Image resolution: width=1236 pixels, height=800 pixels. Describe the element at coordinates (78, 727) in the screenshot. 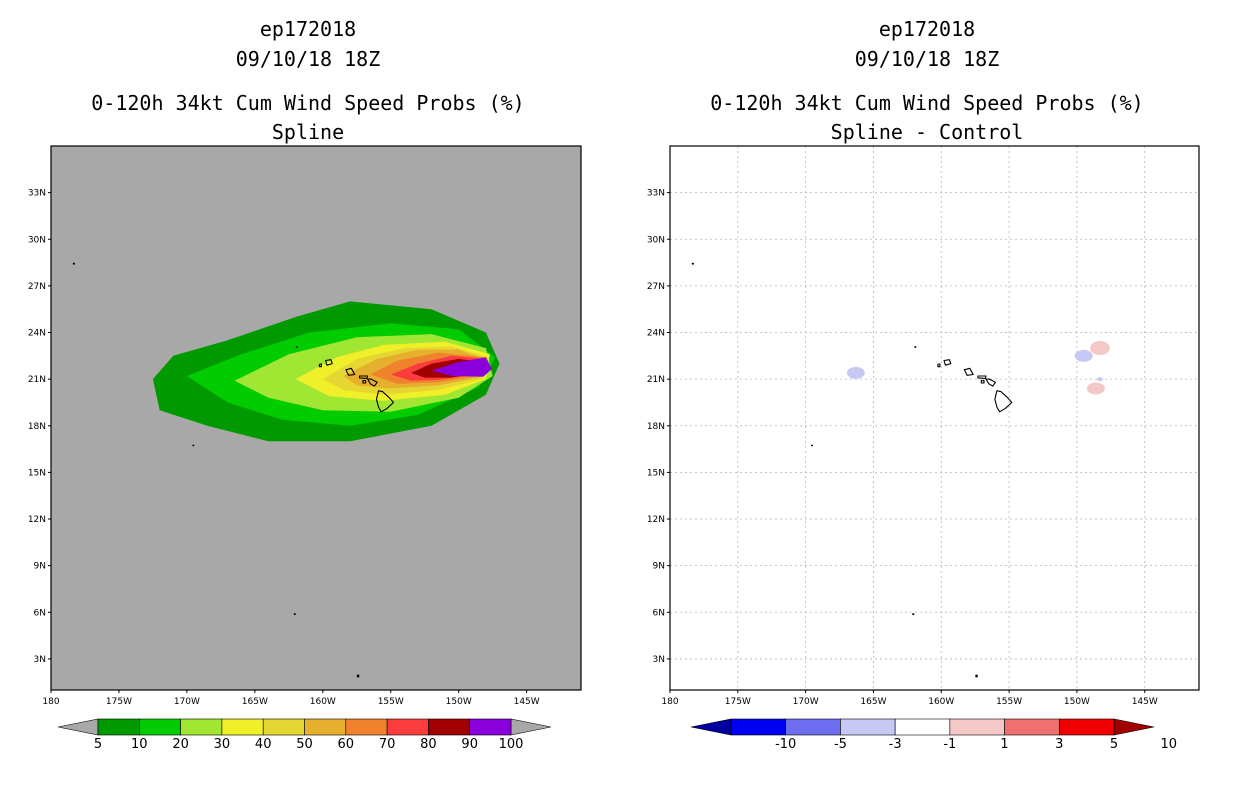

I see `colorbar-extend-left` at that location.